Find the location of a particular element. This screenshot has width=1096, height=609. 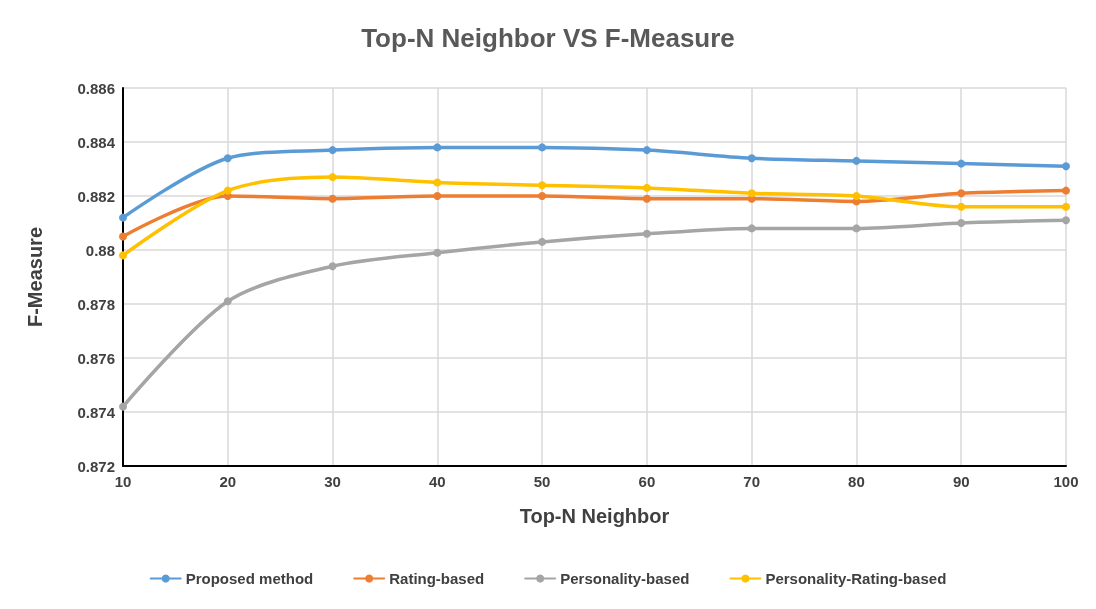

legend-label: Personality-based is located at coordinates (625, 578).